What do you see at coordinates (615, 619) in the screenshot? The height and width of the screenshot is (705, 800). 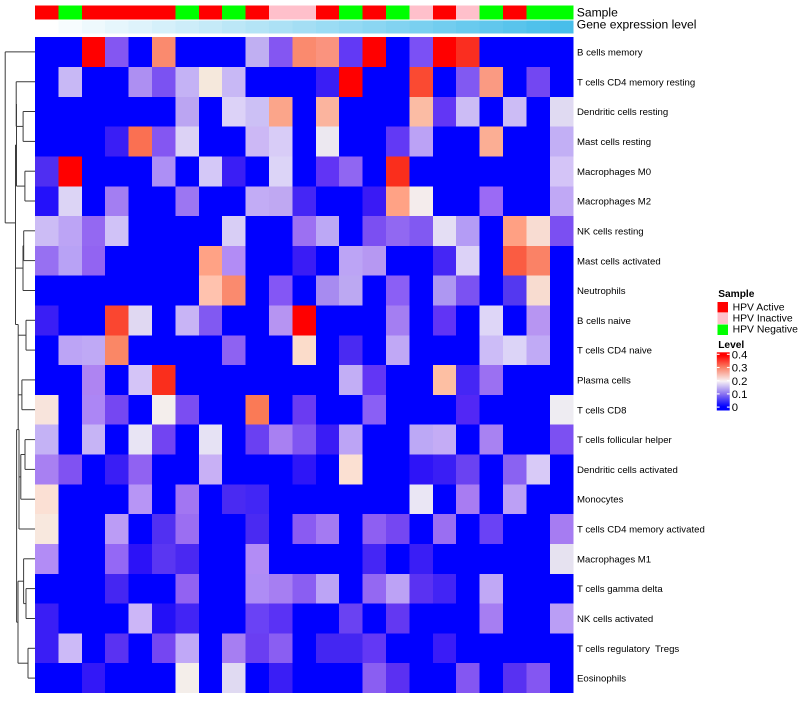 I see `svg-text: NK cells activated` at bounding box center [615, 619].